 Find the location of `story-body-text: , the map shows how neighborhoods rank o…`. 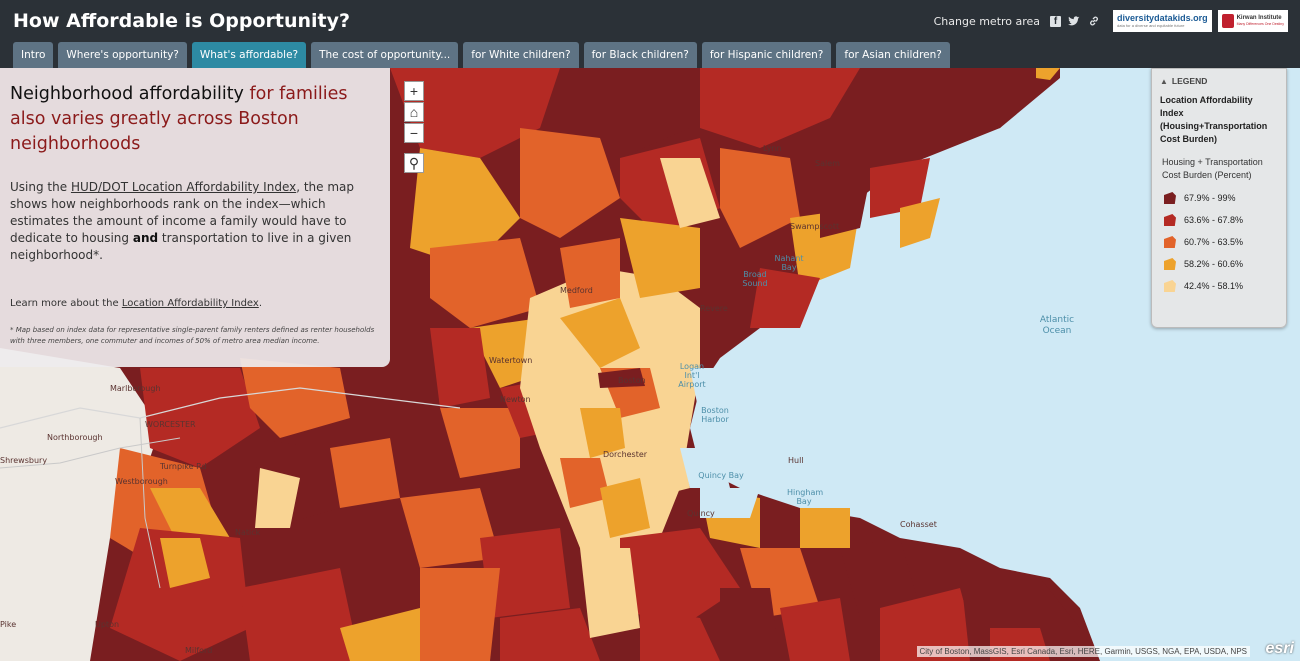

story-body-text: , the map shows how neighborhoods rank o… is located at coordinates (182, 212).